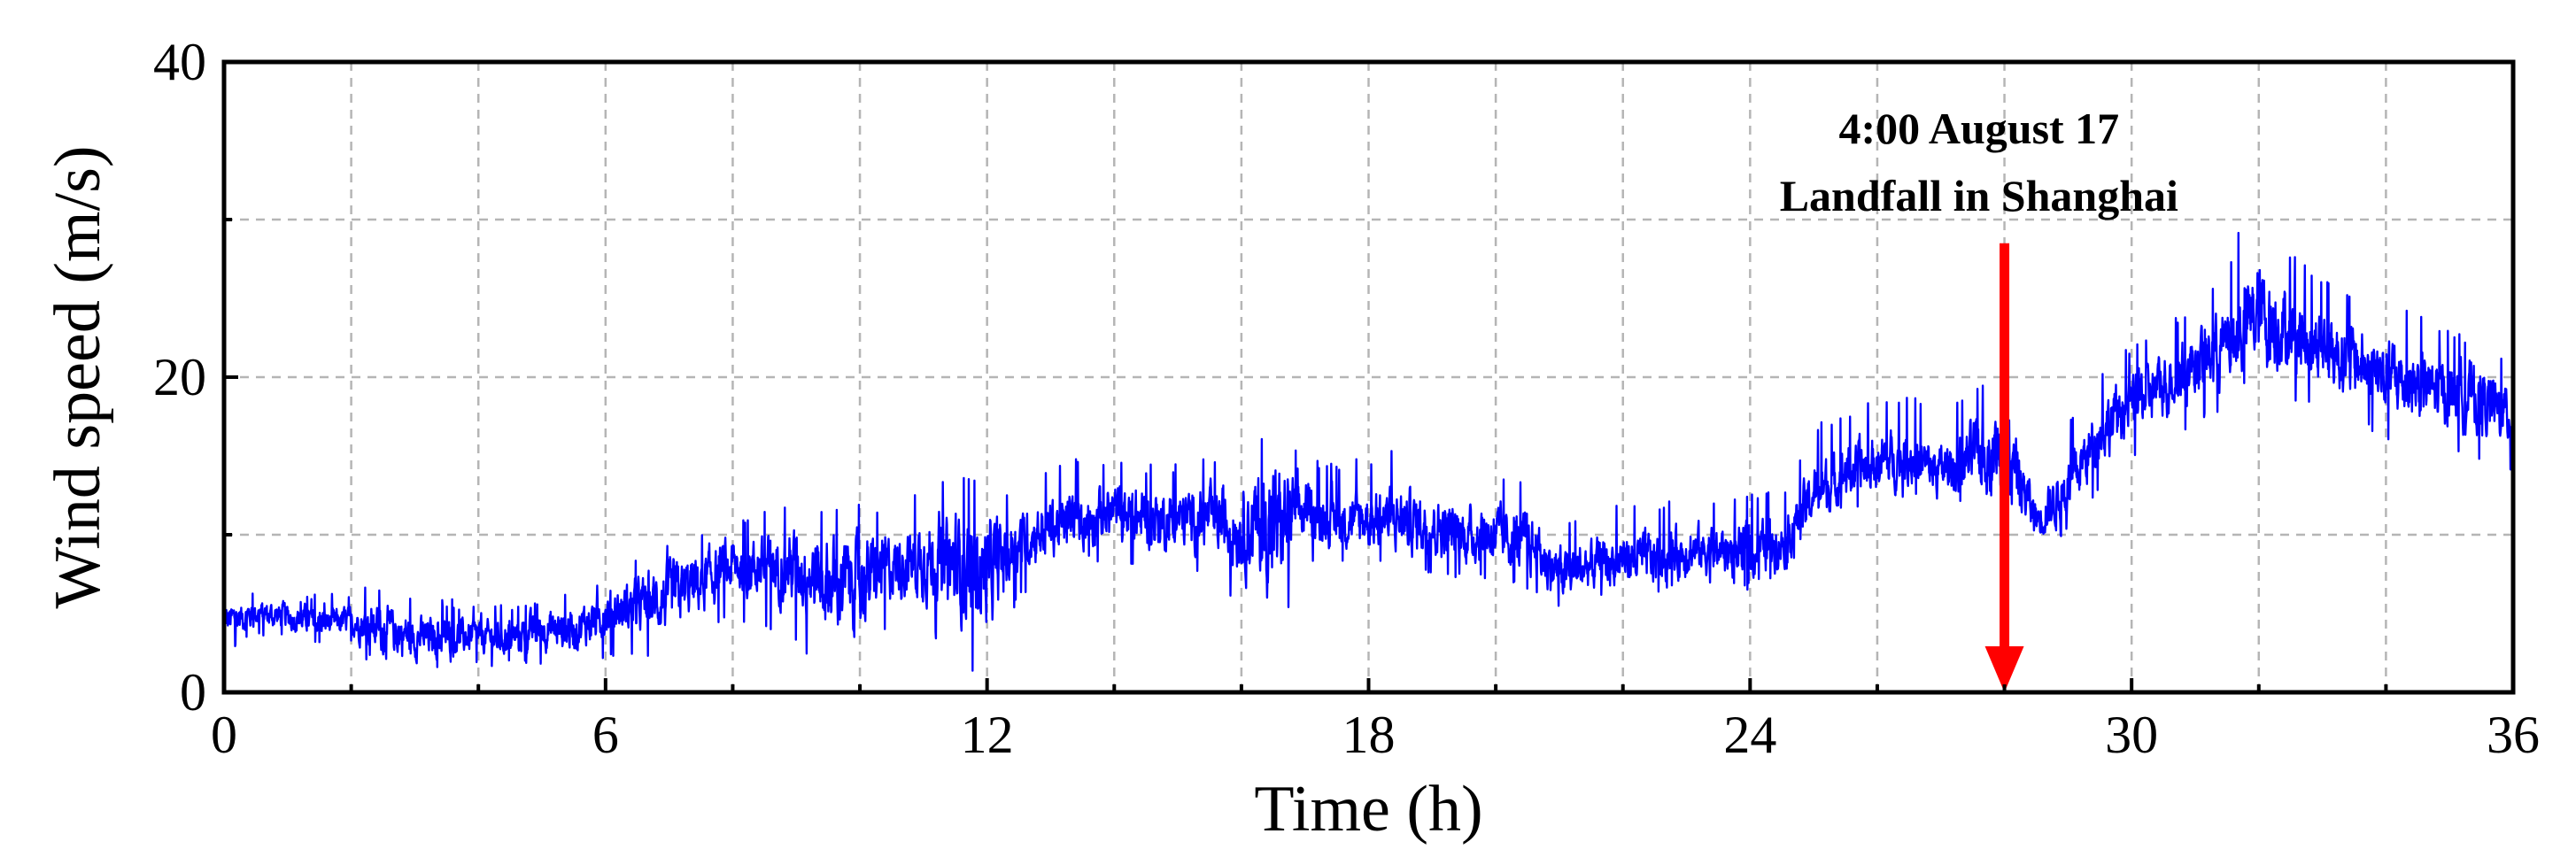  What do you see at coordinates (1979, 195) in the screenshot?
I see `annotation-text-line: Landfall in Shanghai` at bounding box center [1979, 195].